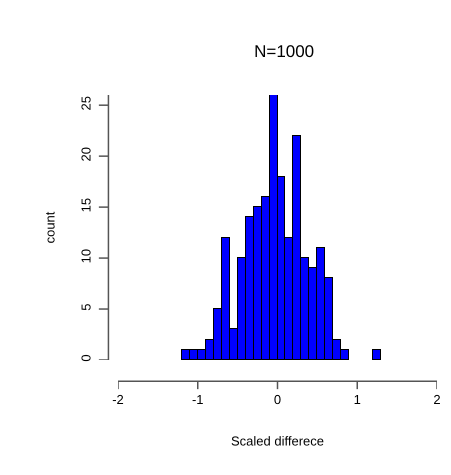 This screenshot has height=475, width=451. I want to click on x-tick-label: -1, so click(198, 399).